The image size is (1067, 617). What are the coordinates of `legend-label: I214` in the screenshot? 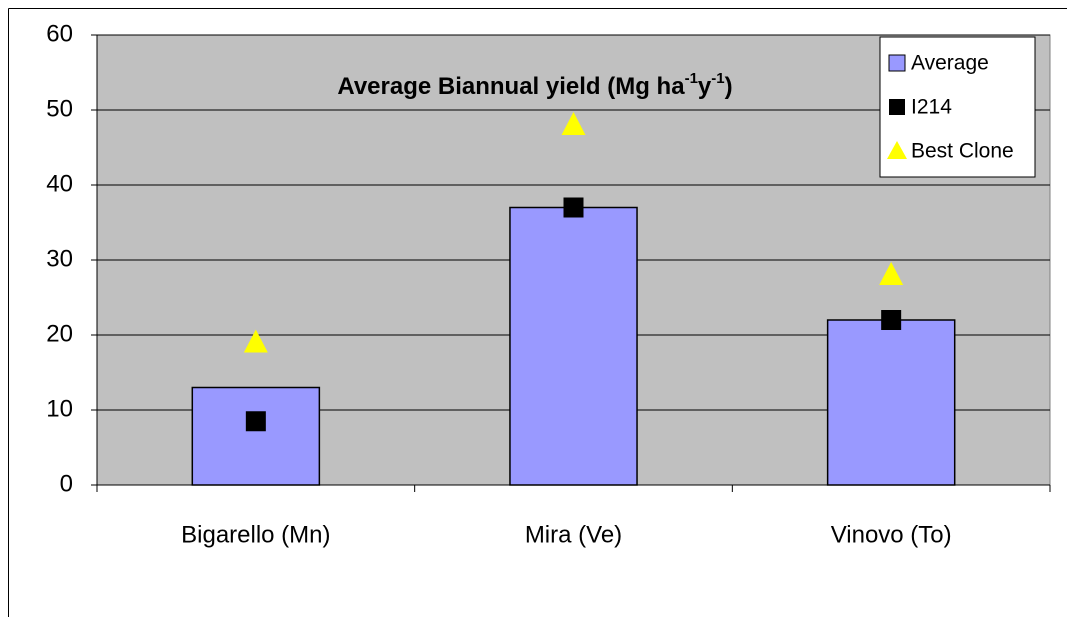 It's located at (931, 107).